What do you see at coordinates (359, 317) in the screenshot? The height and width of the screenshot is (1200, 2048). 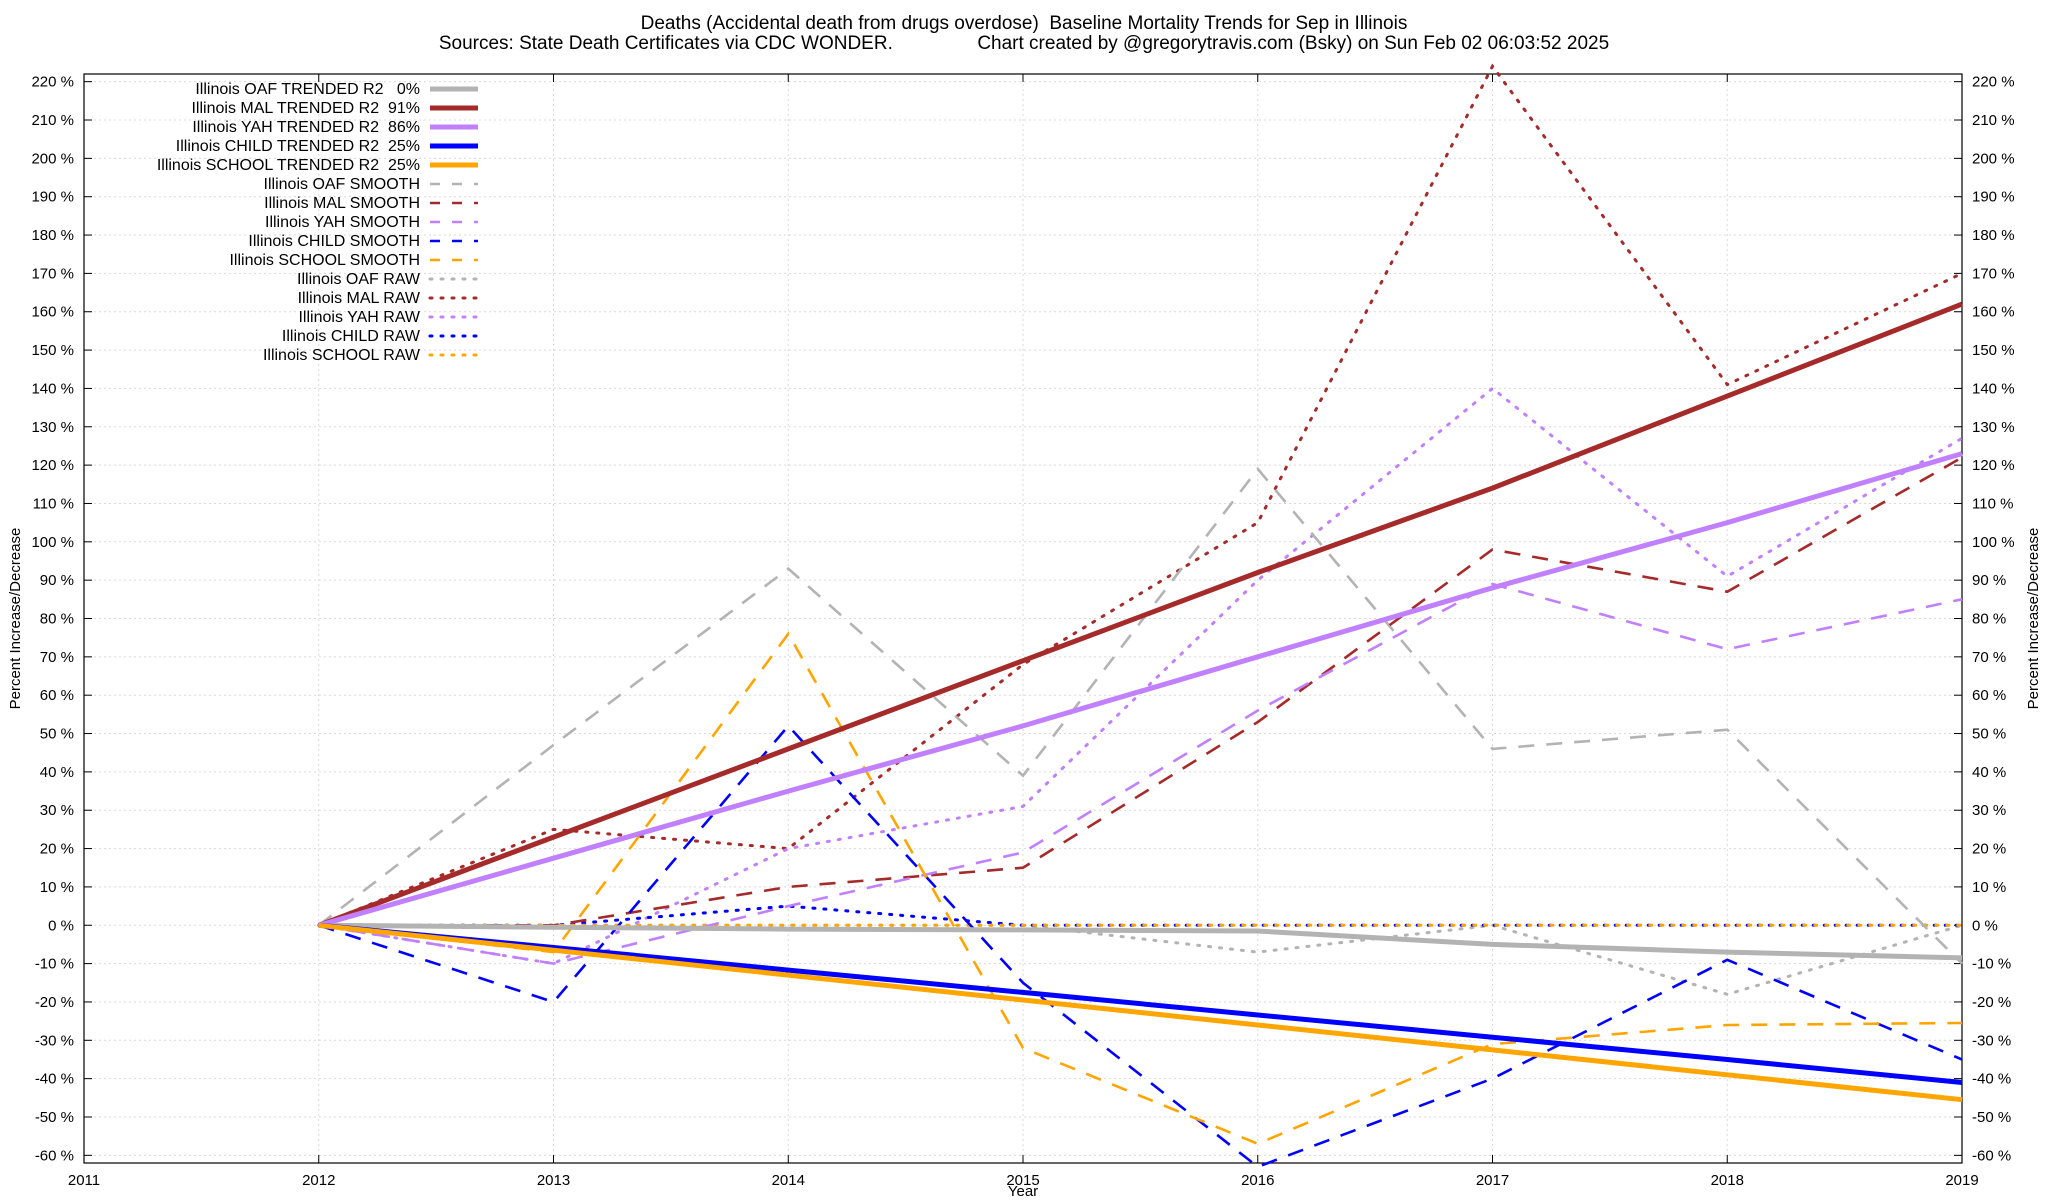 I see `legend-label-illinois-yah-raw: Illinois YAH RAW` at bounding box center [359, 317].